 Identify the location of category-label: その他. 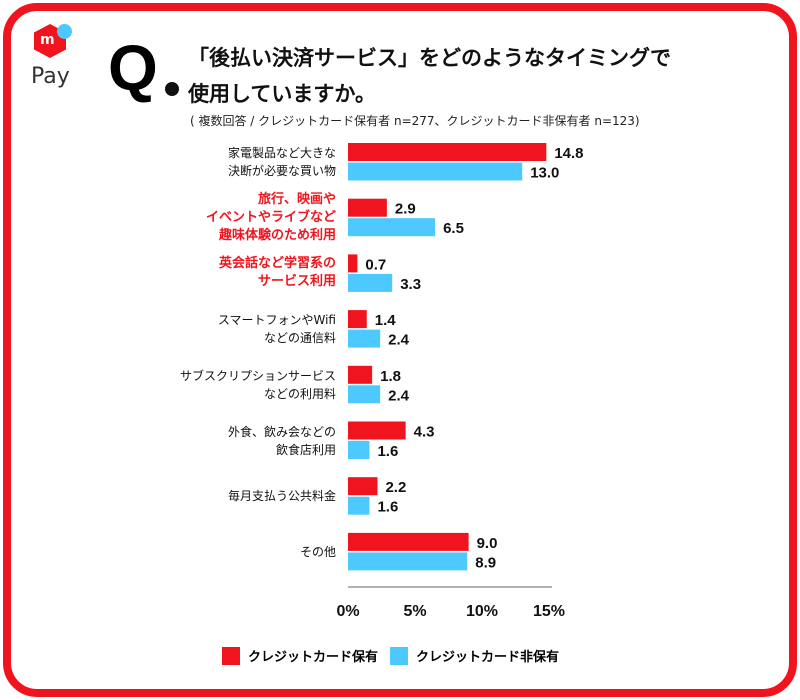
(318, 552).